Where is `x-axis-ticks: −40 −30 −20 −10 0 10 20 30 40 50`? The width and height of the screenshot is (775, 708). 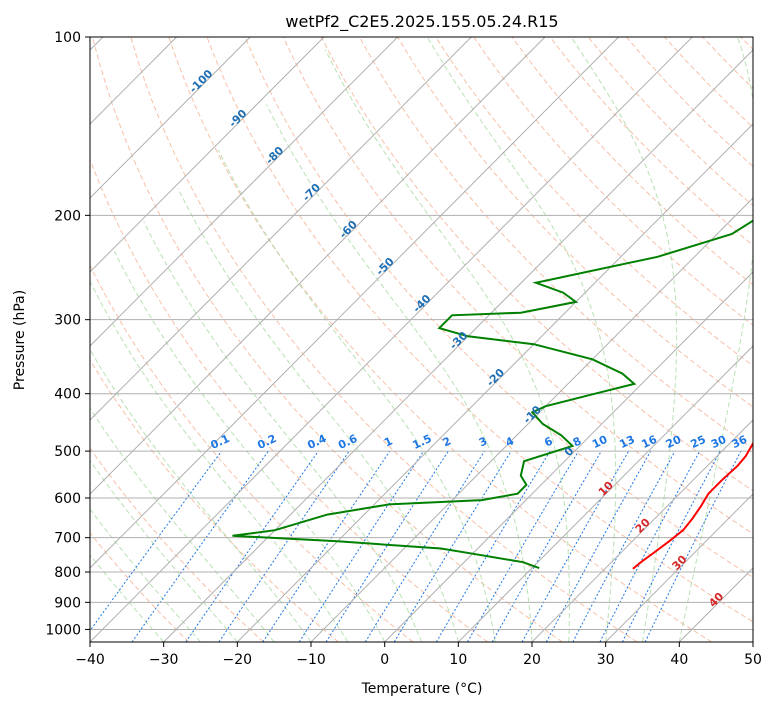 x-axis-ticks: −40 −30 −20 −10 0 10 20 30 40 50 is located at coordinates (418, 655).